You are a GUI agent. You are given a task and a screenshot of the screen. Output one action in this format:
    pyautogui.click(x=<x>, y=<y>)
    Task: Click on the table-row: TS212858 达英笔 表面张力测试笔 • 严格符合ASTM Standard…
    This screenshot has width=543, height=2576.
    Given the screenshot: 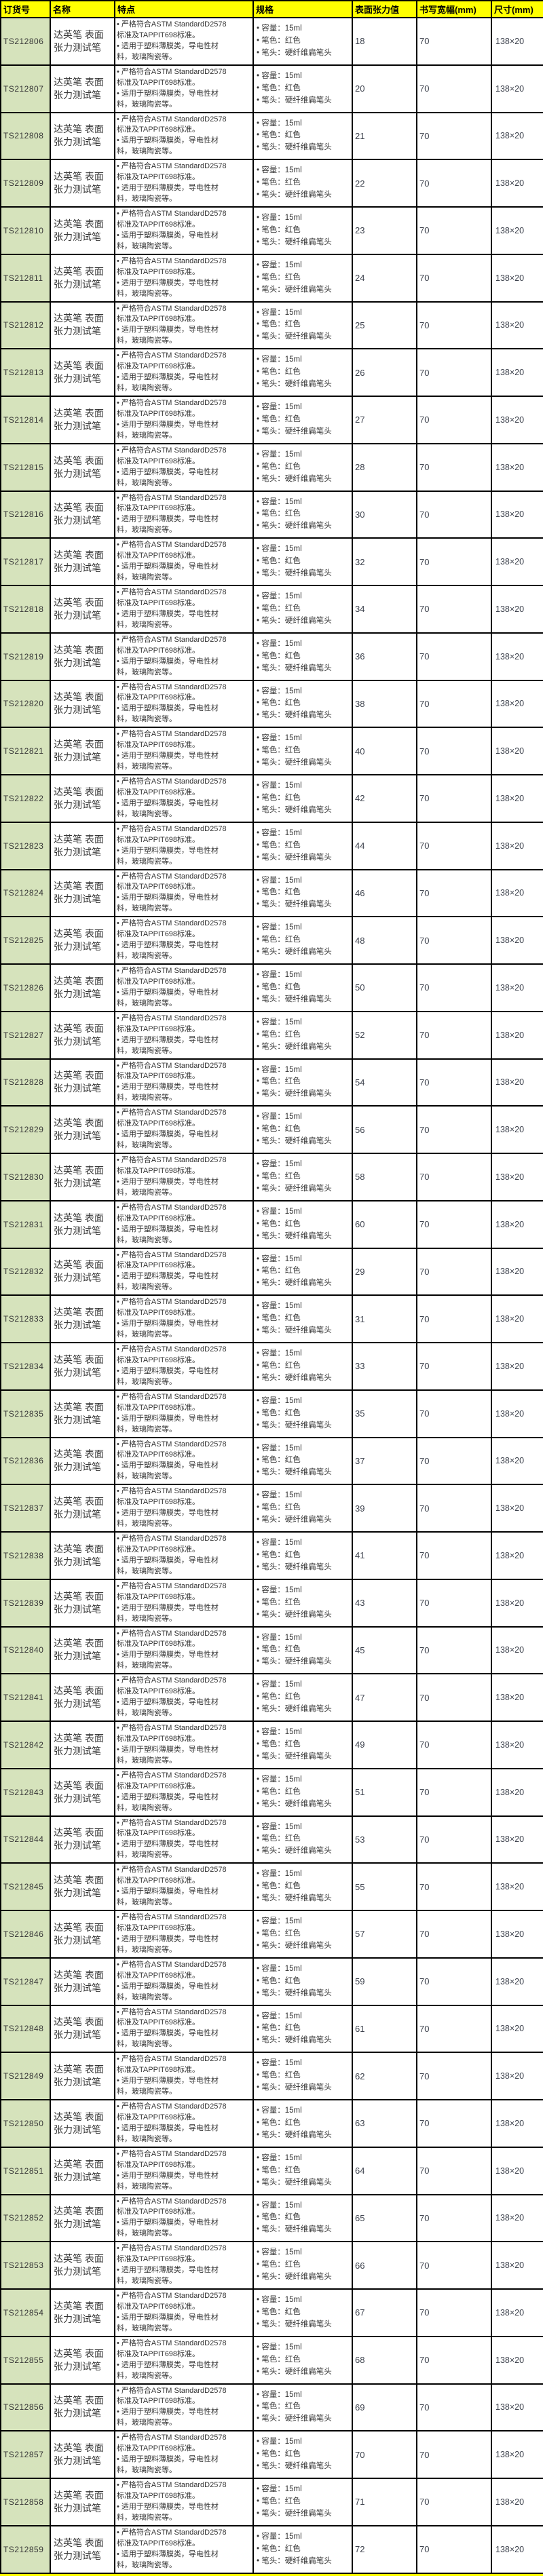 What is the action you would take?
    pyautogui.click(x=271, y=2502)
    